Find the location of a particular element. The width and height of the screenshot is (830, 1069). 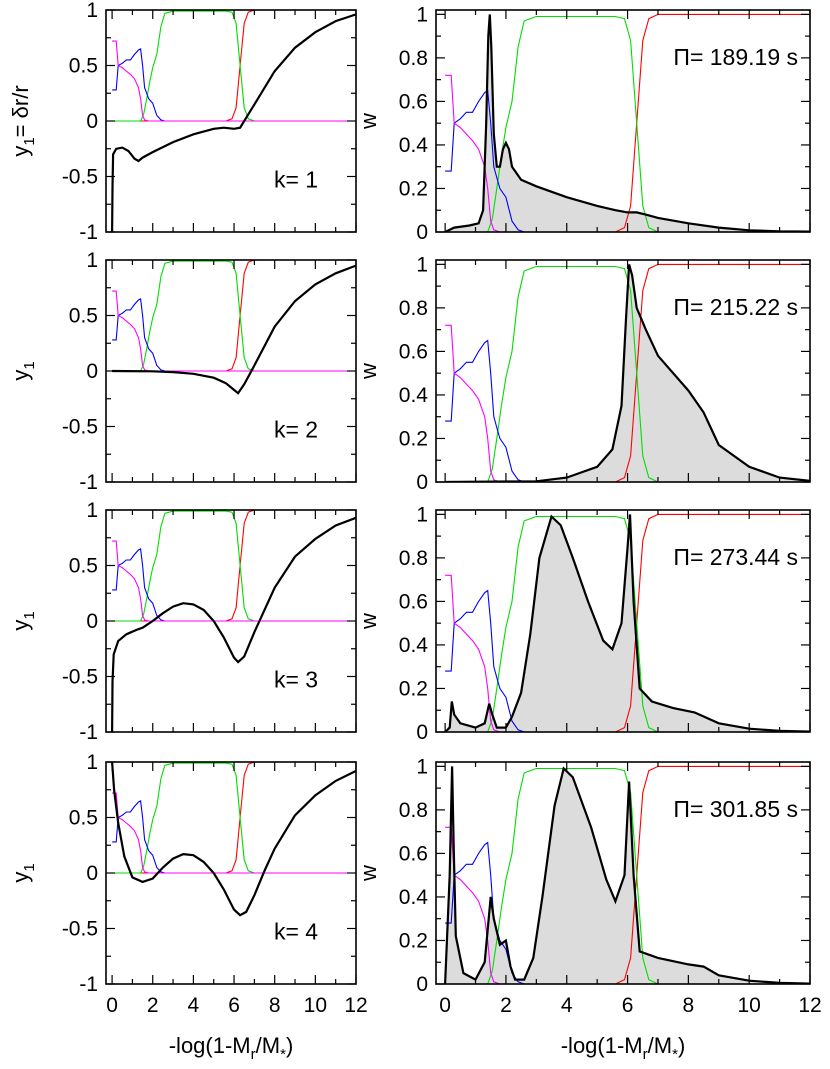

x-tick-label: 8 is located at coordinates (689, 1005).